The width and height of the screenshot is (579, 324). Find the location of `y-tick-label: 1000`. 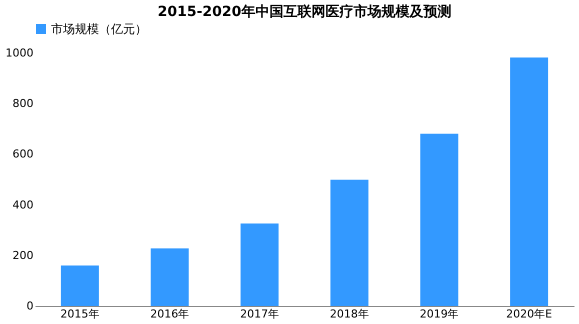

y-tick-label: 1000 is located at coordinates (20, 53).